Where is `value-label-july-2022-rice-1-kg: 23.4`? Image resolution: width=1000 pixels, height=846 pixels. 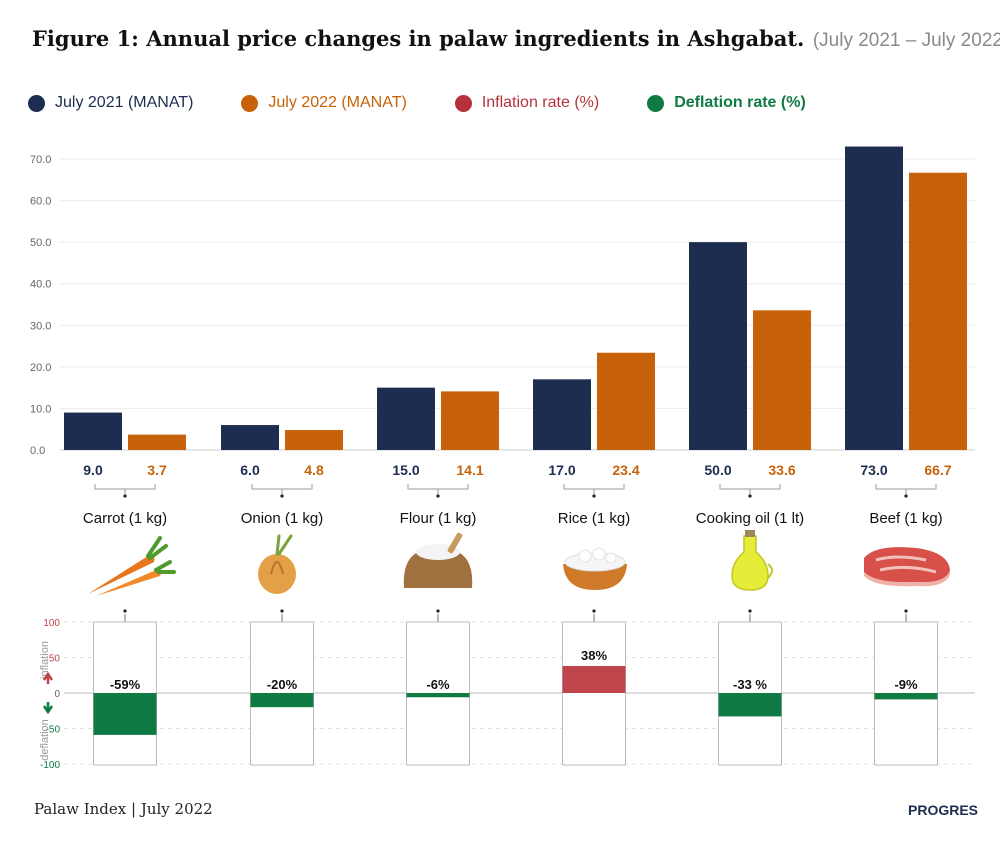
value-label-july-2022-rice-1-kg: 23.4 is located at coordinates (625, 470).